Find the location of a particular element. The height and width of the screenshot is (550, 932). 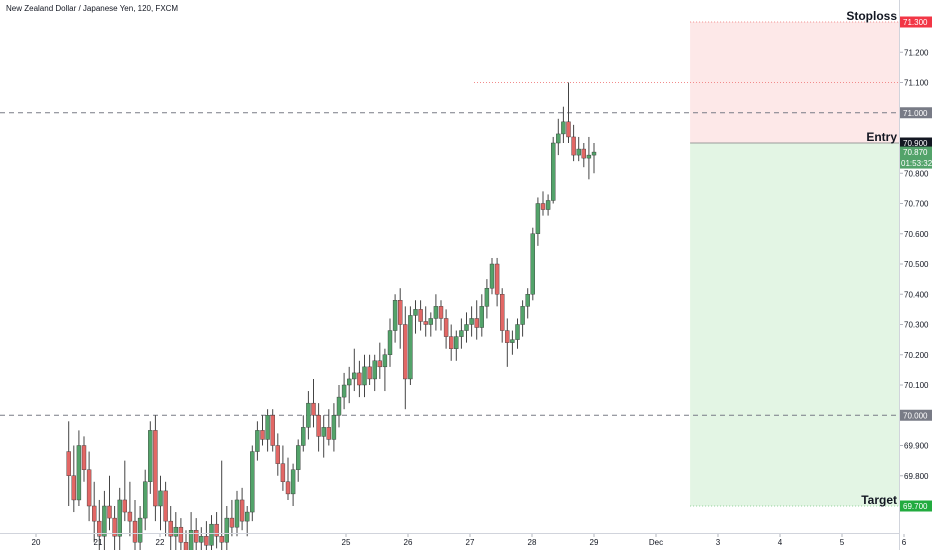

reward-zone is located at coordinates (794, 324).